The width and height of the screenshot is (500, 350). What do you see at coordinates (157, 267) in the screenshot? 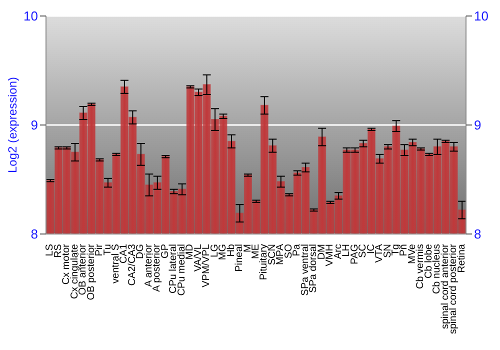
I see `x-tick-label: A posterior` at bounding box center [157, 267].